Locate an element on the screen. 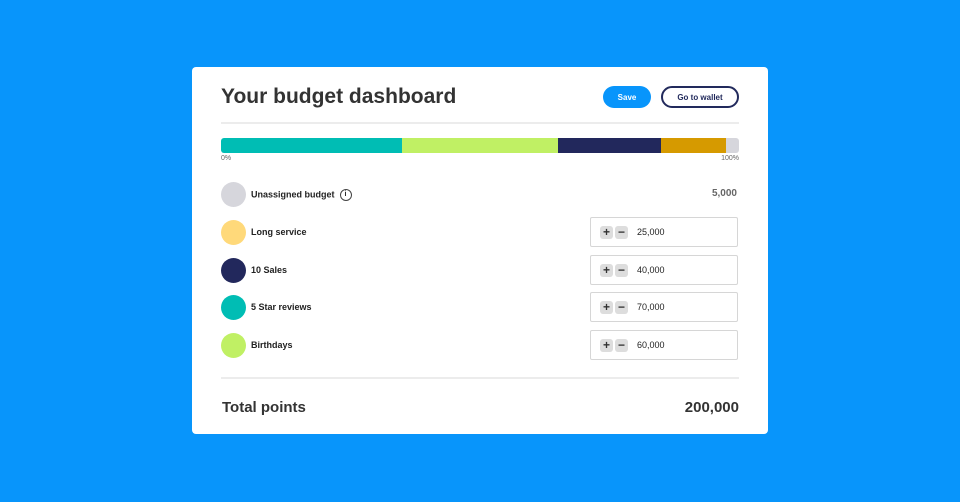  unassigned-amount: 5,000 is located at coordinates (724, 193).